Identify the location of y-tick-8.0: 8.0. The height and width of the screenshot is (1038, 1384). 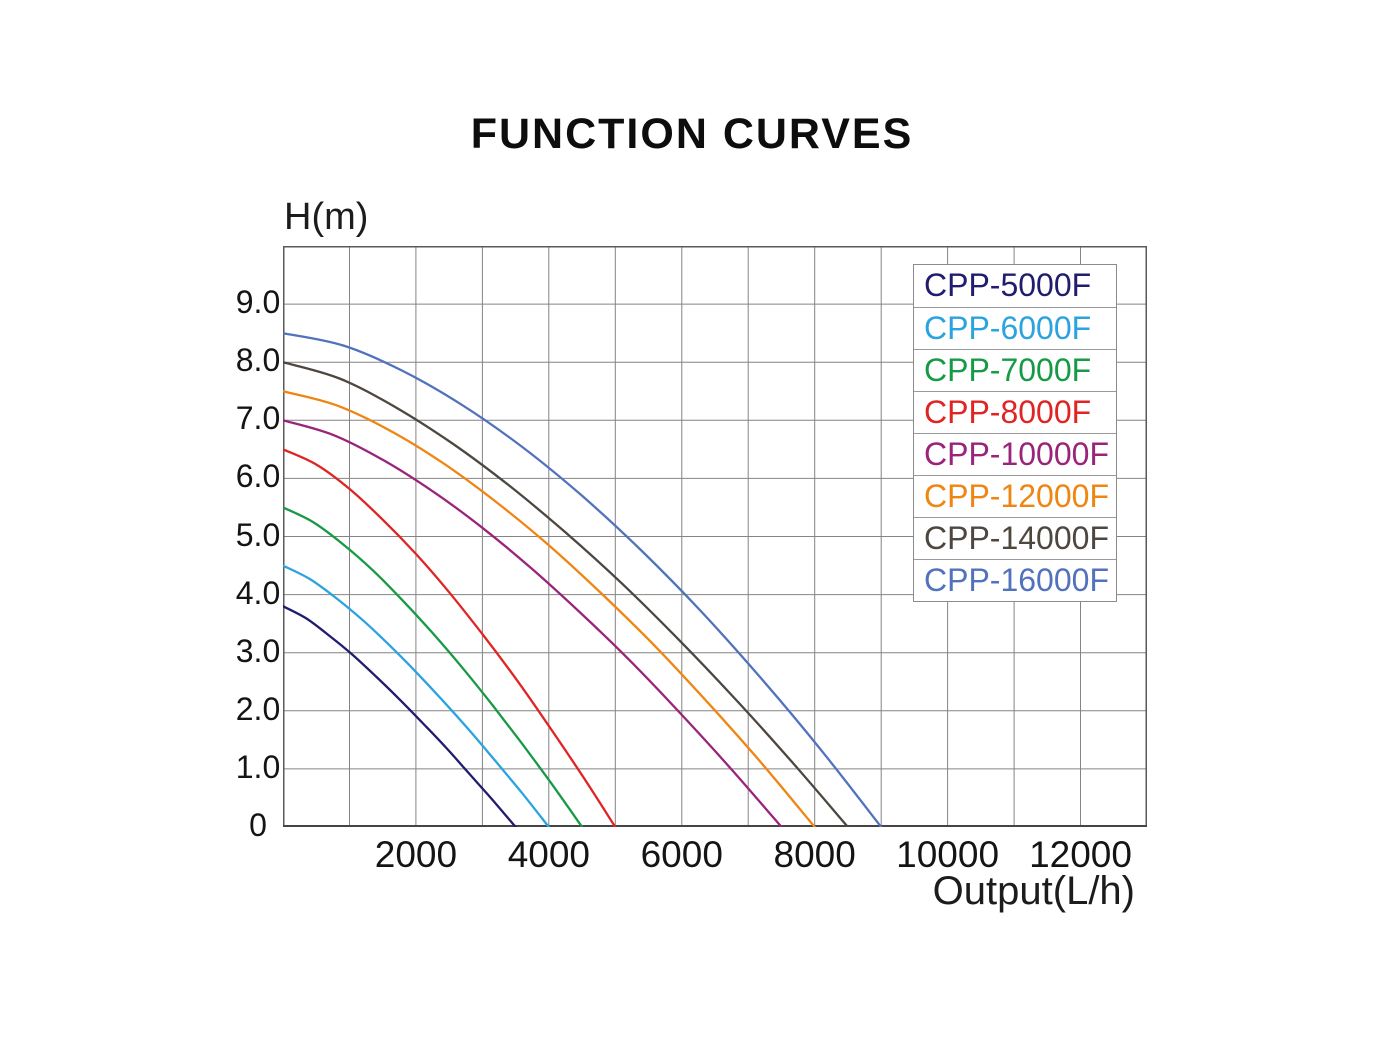
(258, 360).